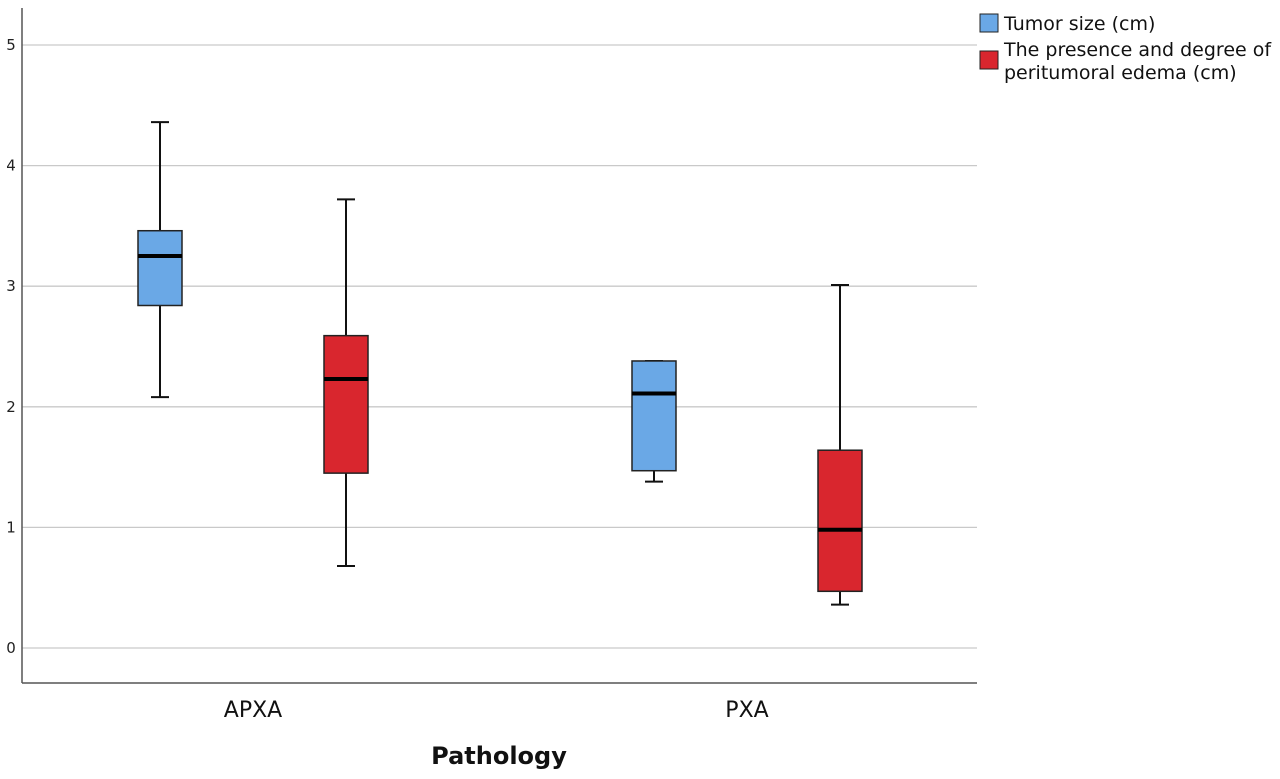  I want to click on category-label-apxa: APXA, so click(253, 710).